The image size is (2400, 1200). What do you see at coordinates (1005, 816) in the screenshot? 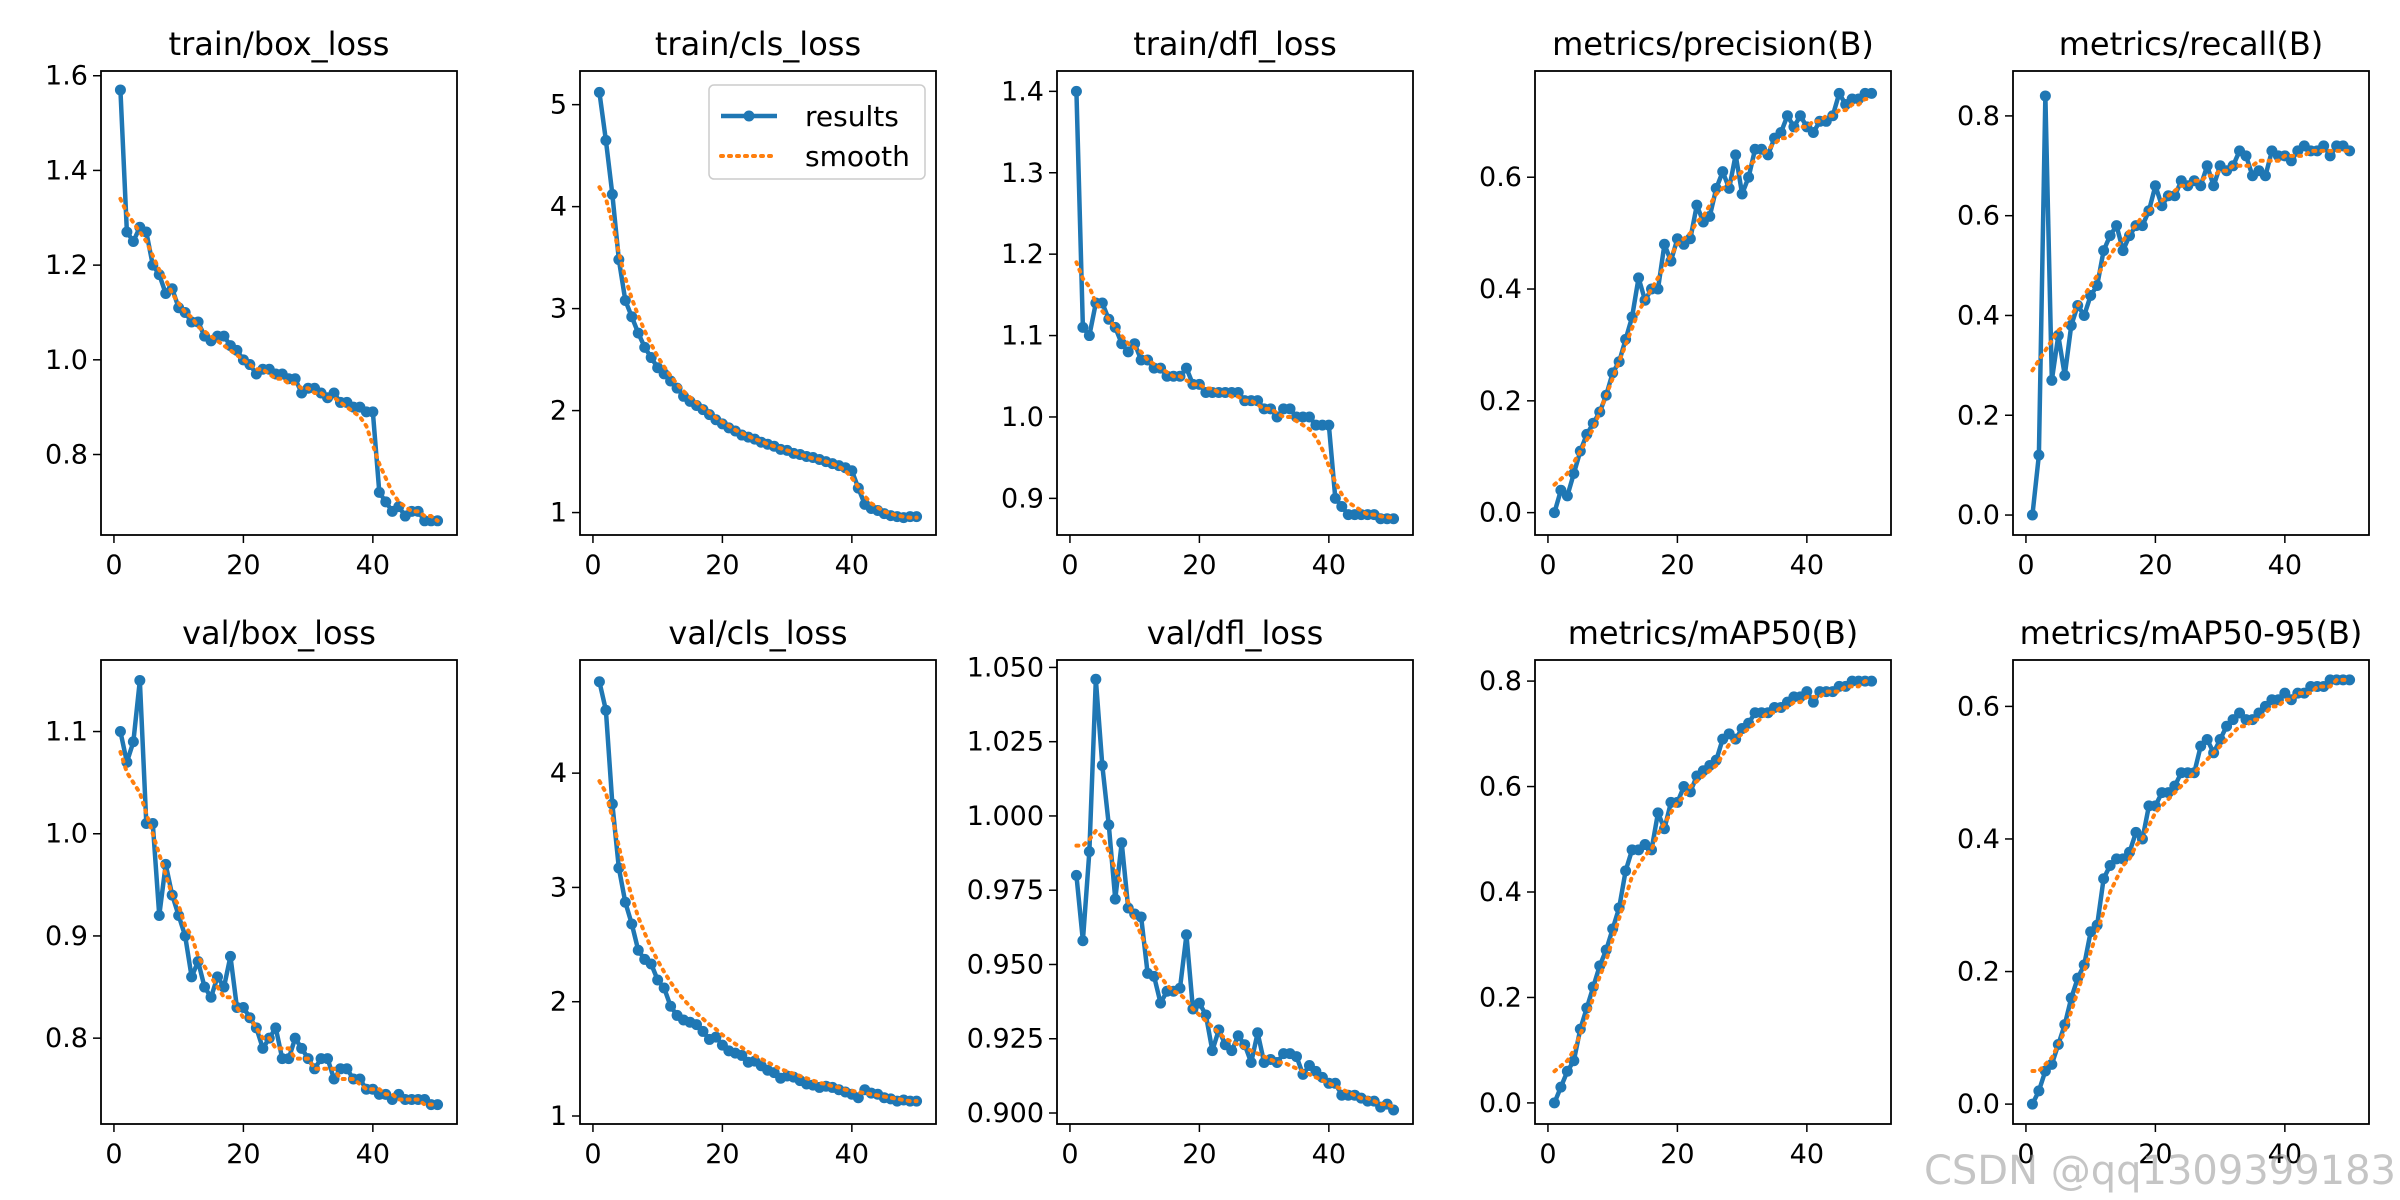
I see `y-tick-label: 1.000` at bounding box center [1005, 816].